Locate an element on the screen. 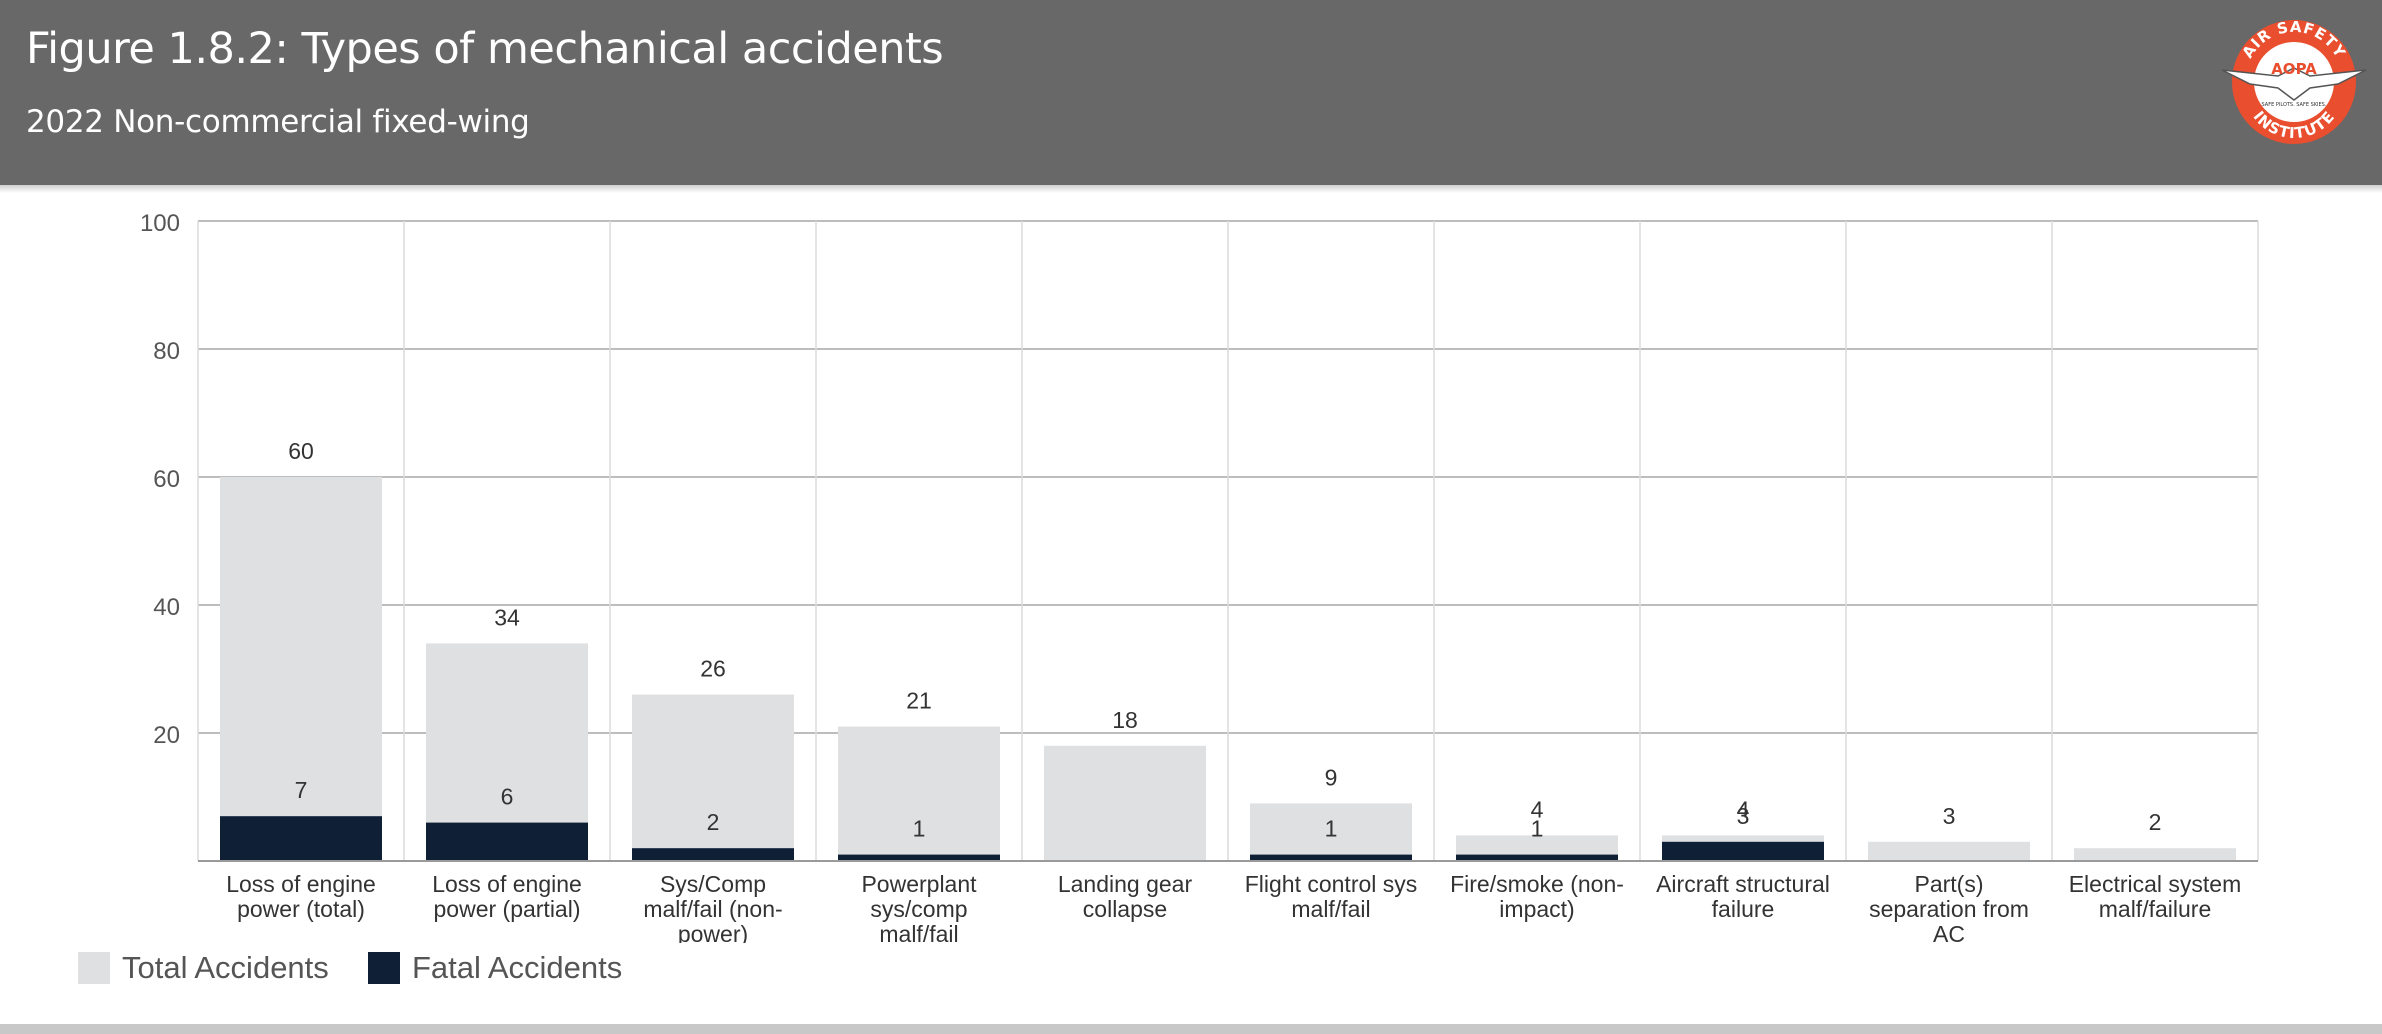 This screenshot has height=1034, width=2382. category-label-8-line-2: AC is located at coordinates (1949, 932).